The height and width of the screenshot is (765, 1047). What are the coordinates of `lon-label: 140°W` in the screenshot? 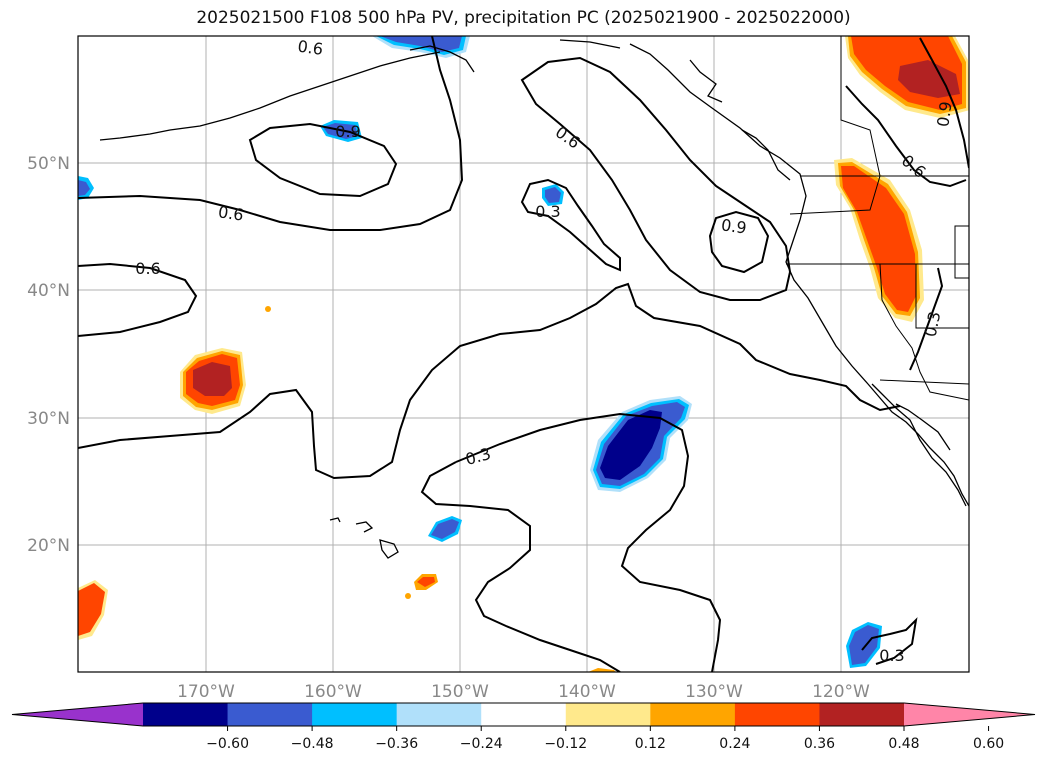 It's located at (587, 692).